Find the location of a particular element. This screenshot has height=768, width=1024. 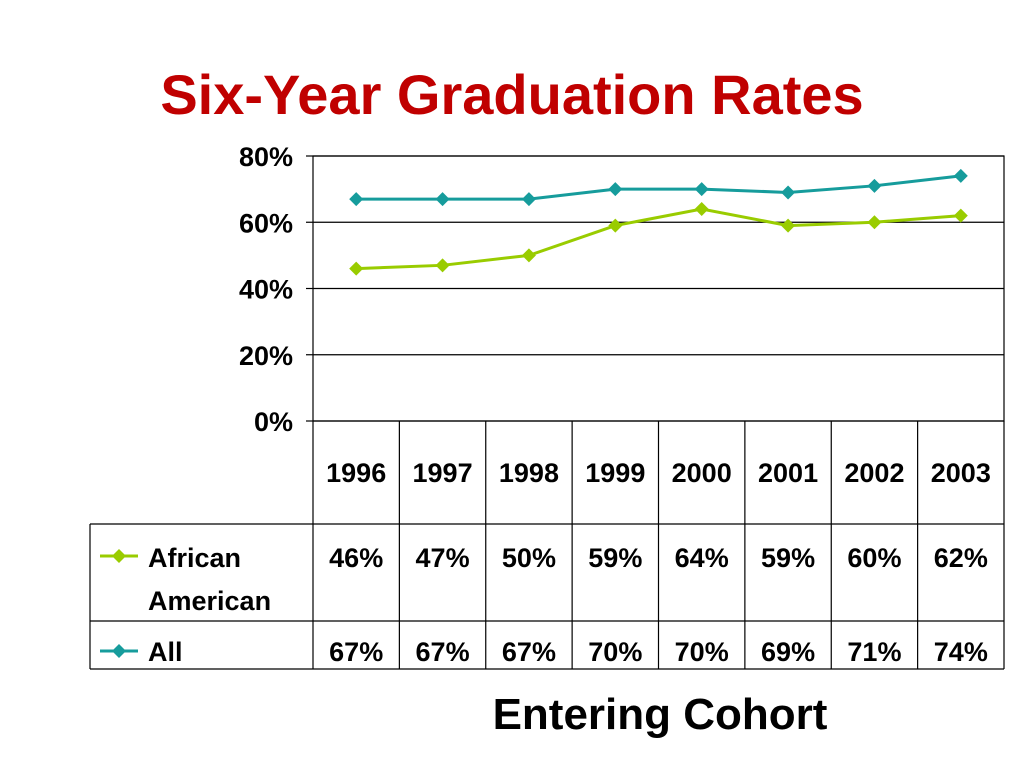

x-tick-label: 2001 is located at coordinates (788, 473).